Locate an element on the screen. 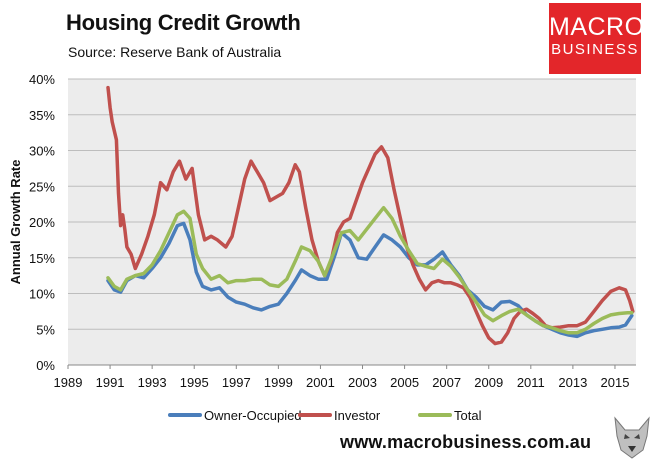 The height and width of the screenshot is (462, 661). x-tick-label: 1989 is located at coordinates (68, 382).